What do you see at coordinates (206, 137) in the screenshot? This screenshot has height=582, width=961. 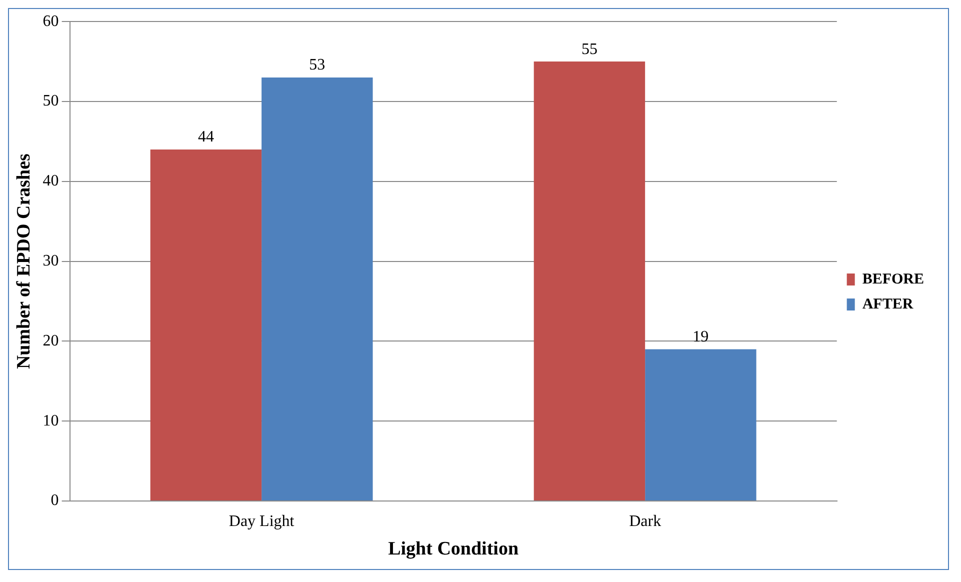 I see `data-label: 44` at bounding box center [206, 137].